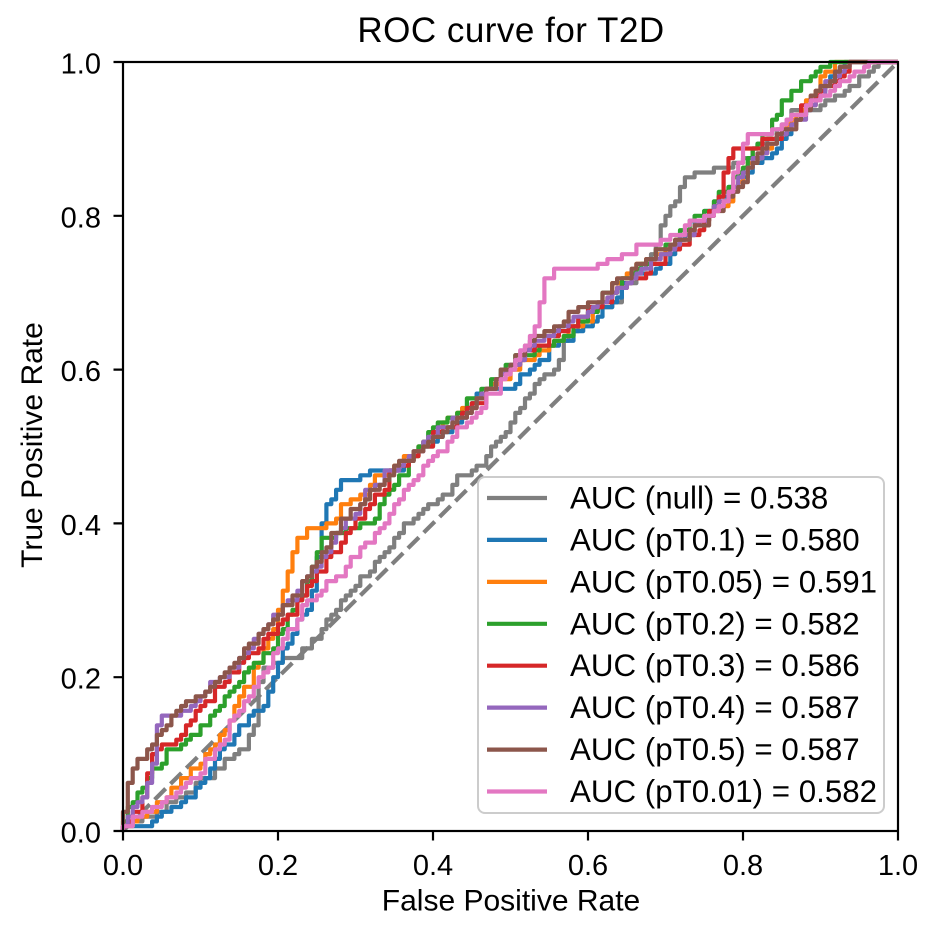  I want to click on svg-text: AUC (pT0.3) = 0.586, so click(715, 665).